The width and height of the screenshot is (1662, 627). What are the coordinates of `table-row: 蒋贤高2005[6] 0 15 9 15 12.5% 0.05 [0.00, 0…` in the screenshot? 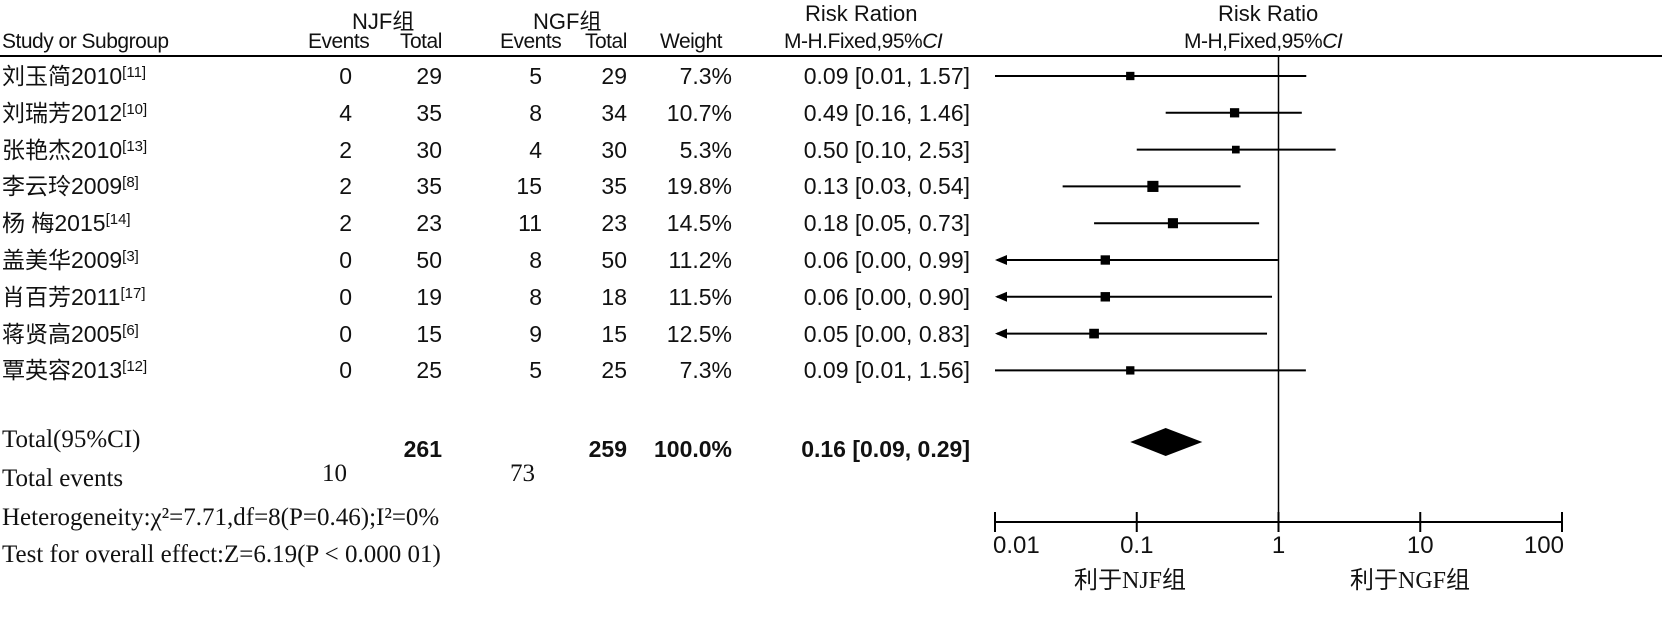 It's located at (520, 338).